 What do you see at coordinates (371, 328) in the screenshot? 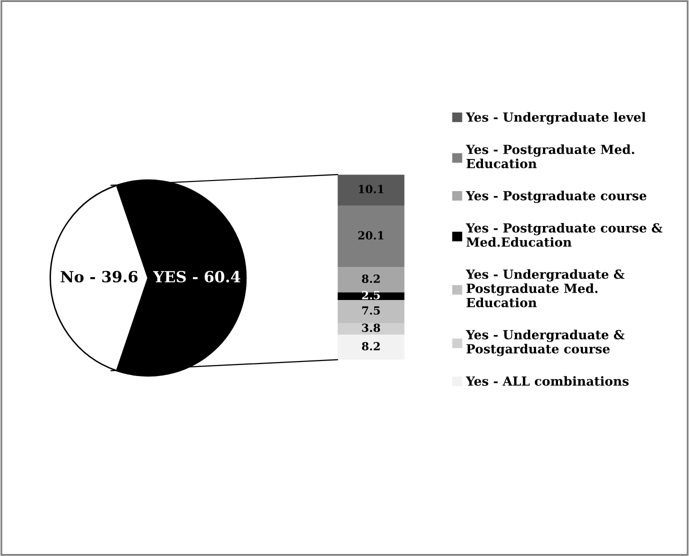
I see `data-label: 3.8` at bounding box center [371, 328].